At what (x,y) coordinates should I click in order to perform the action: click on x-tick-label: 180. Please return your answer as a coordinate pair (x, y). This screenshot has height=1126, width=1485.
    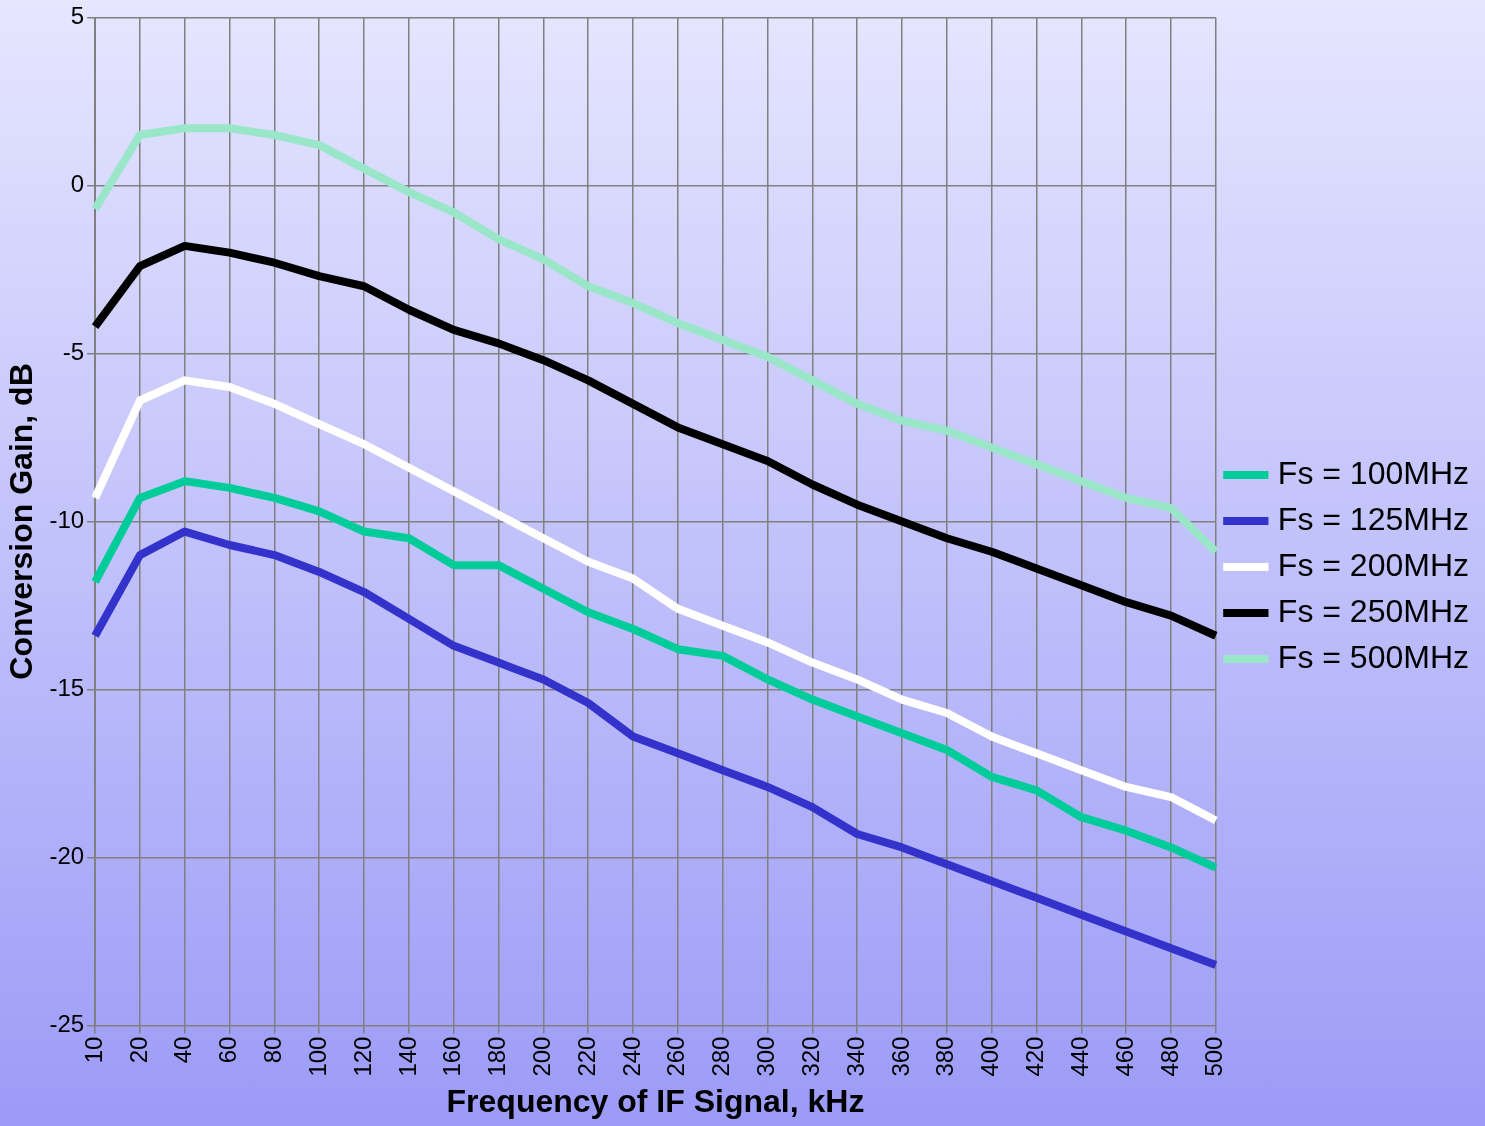
    Looking at the image, I should click on (497, 1056).